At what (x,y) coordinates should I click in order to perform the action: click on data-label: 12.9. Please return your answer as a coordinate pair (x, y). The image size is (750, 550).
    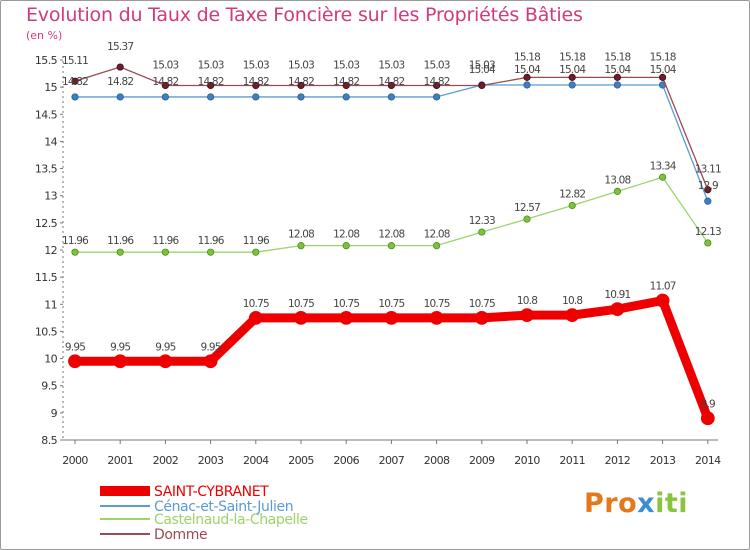
    Looking at the image, I should click on (708, 186).